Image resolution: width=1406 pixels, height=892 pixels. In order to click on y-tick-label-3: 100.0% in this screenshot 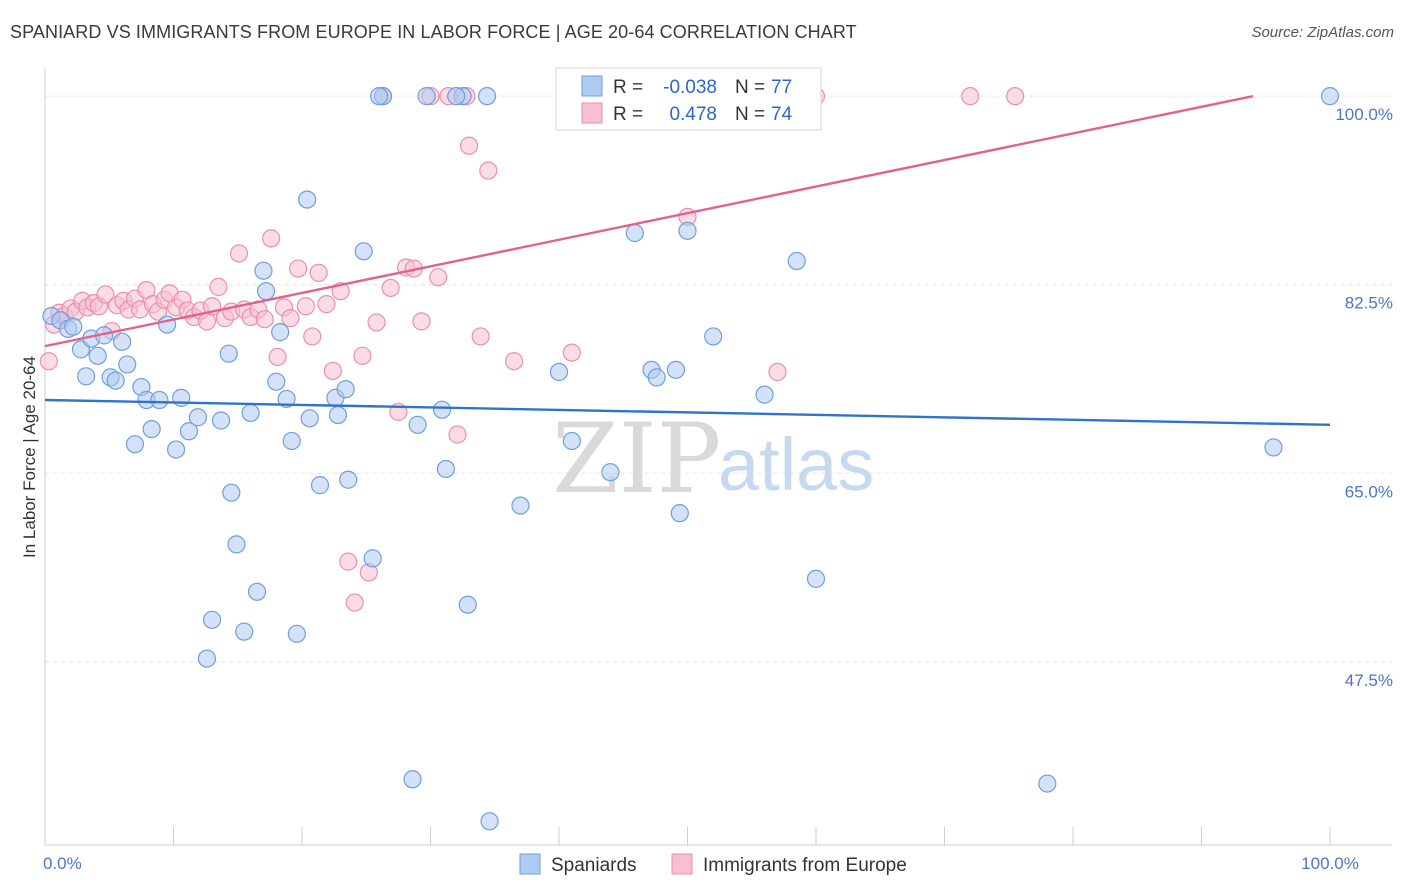, I will do `click(1364, 114)`.